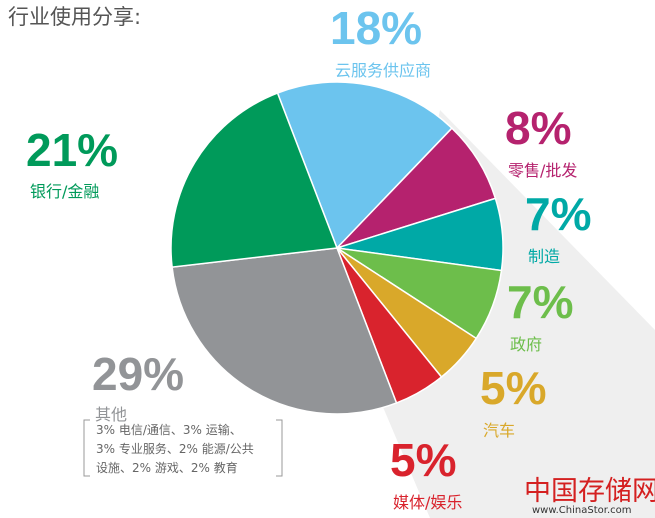  I want to click on note-line: 3% 电信/通信、3% 运输、, so click(169, 429).